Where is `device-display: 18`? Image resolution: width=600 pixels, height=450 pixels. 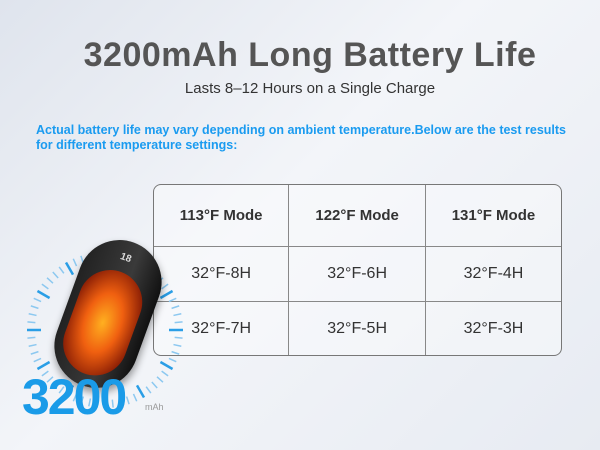 device-display: 18 is located at coordinates (125, 258).